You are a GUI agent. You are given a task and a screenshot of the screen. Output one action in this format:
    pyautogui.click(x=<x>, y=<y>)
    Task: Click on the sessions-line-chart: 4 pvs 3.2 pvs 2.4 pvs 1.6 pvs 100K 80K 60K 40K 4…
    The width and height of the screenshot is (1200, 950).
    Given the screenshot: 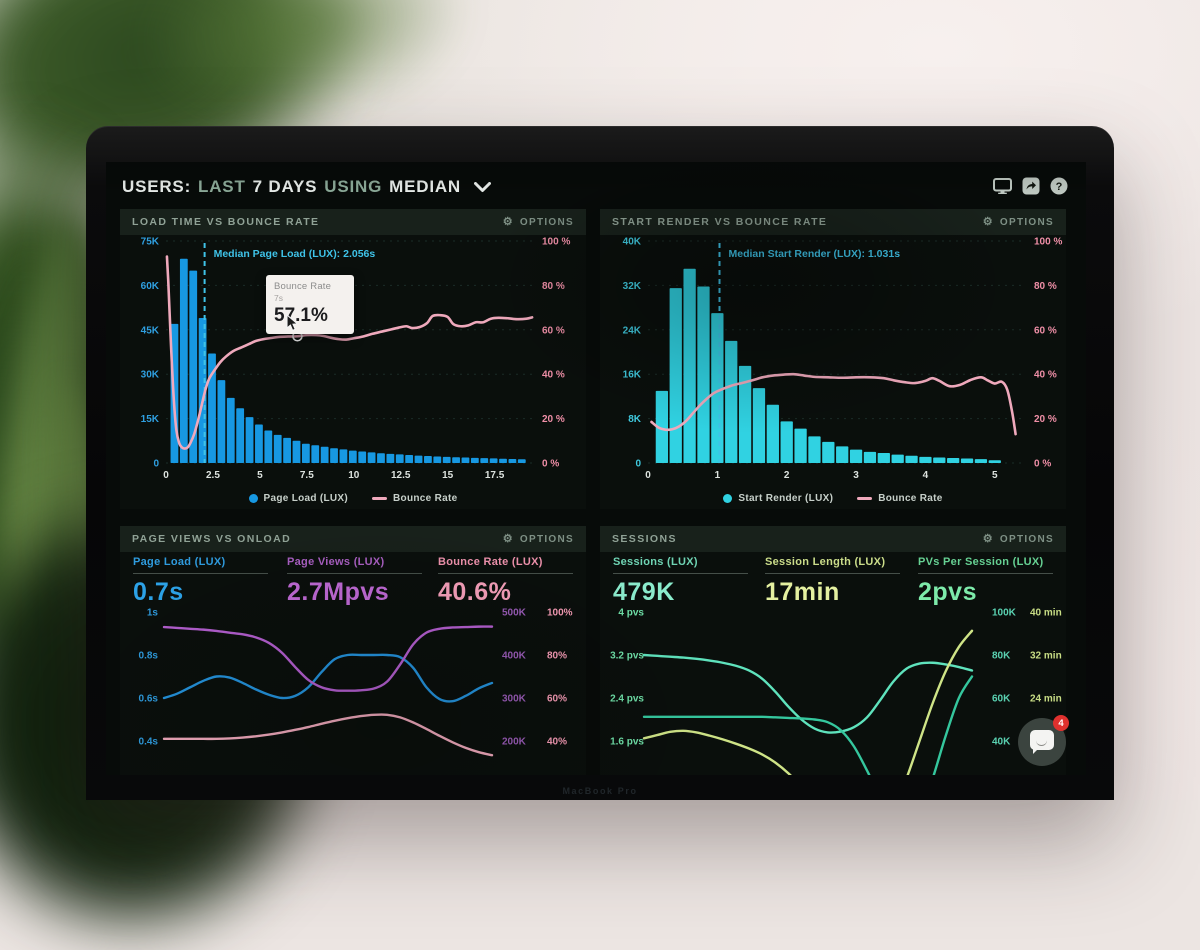 What is the action you would take?
    pyautogui.click(x=833, y=689)
    